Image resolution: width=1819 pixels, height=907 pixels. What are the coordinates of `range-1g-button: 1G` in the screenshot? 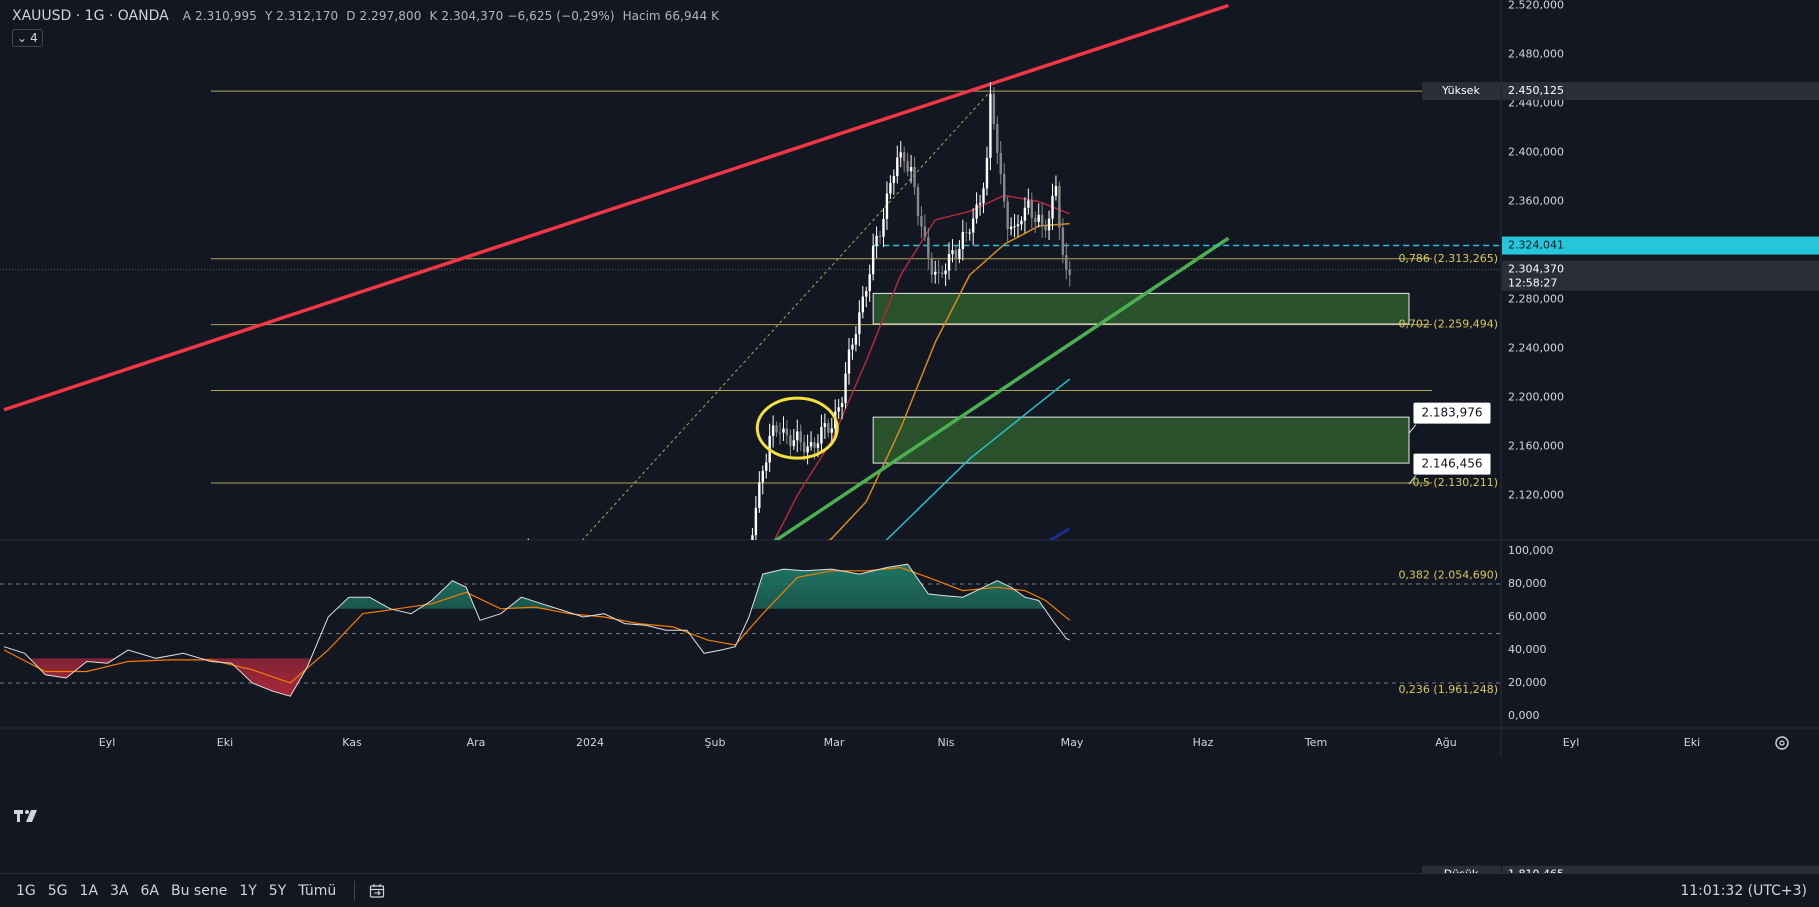 It's located at (26, 890).